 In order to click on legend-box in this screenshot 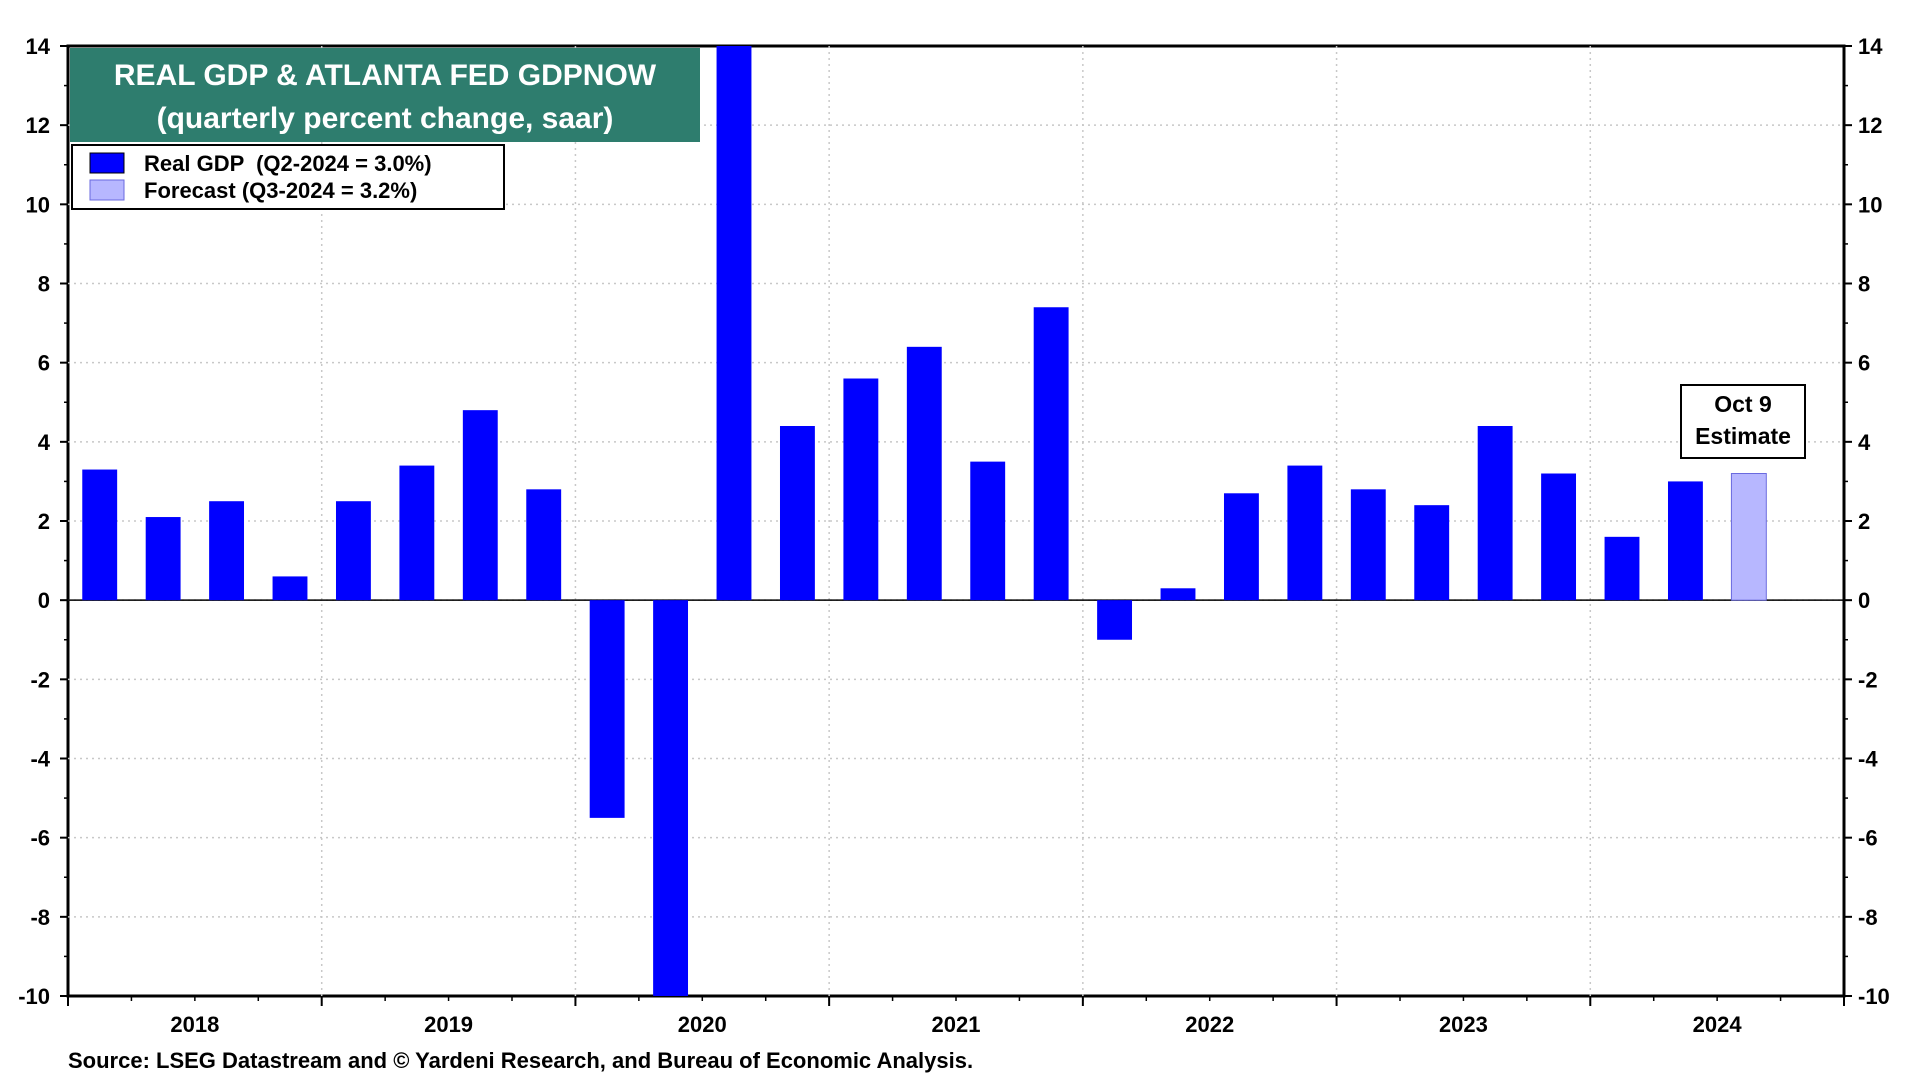, I will do `click(288, 177)`.